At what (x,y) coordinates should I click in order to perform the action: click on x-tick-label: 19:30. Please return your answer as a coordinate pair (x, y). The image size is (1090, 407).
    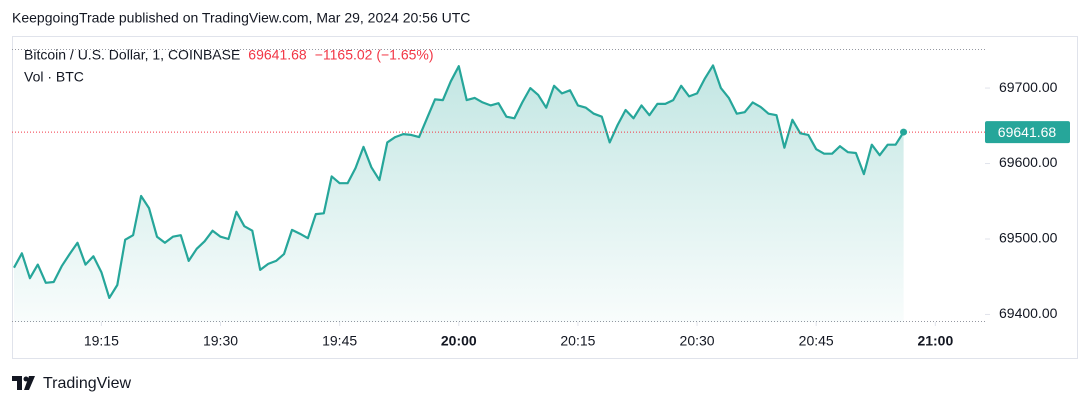
    Looking at the image, I should click on (220, 341).